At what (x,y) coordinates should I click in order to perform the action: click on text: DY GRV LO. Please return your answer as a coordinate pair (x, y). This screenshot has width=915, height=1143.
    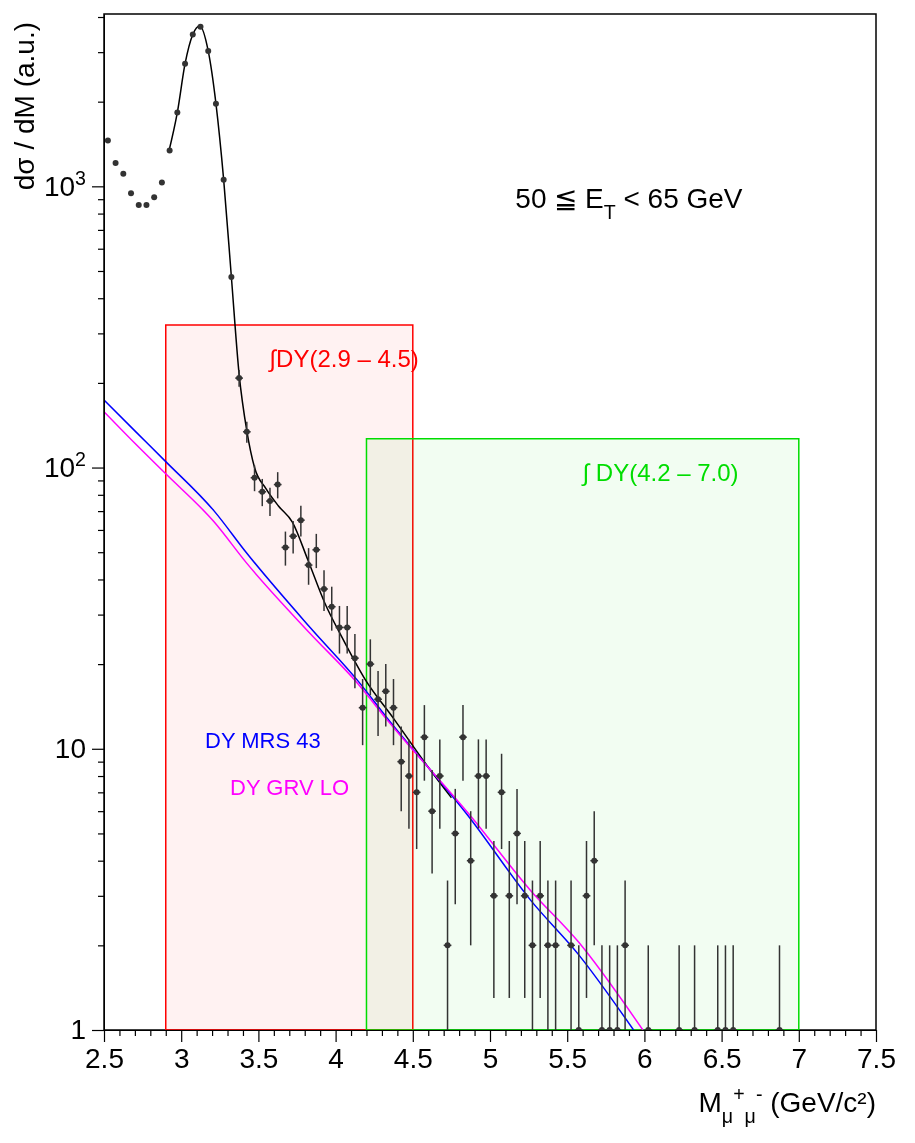
    Looking at the image, I should click on (290, 787).